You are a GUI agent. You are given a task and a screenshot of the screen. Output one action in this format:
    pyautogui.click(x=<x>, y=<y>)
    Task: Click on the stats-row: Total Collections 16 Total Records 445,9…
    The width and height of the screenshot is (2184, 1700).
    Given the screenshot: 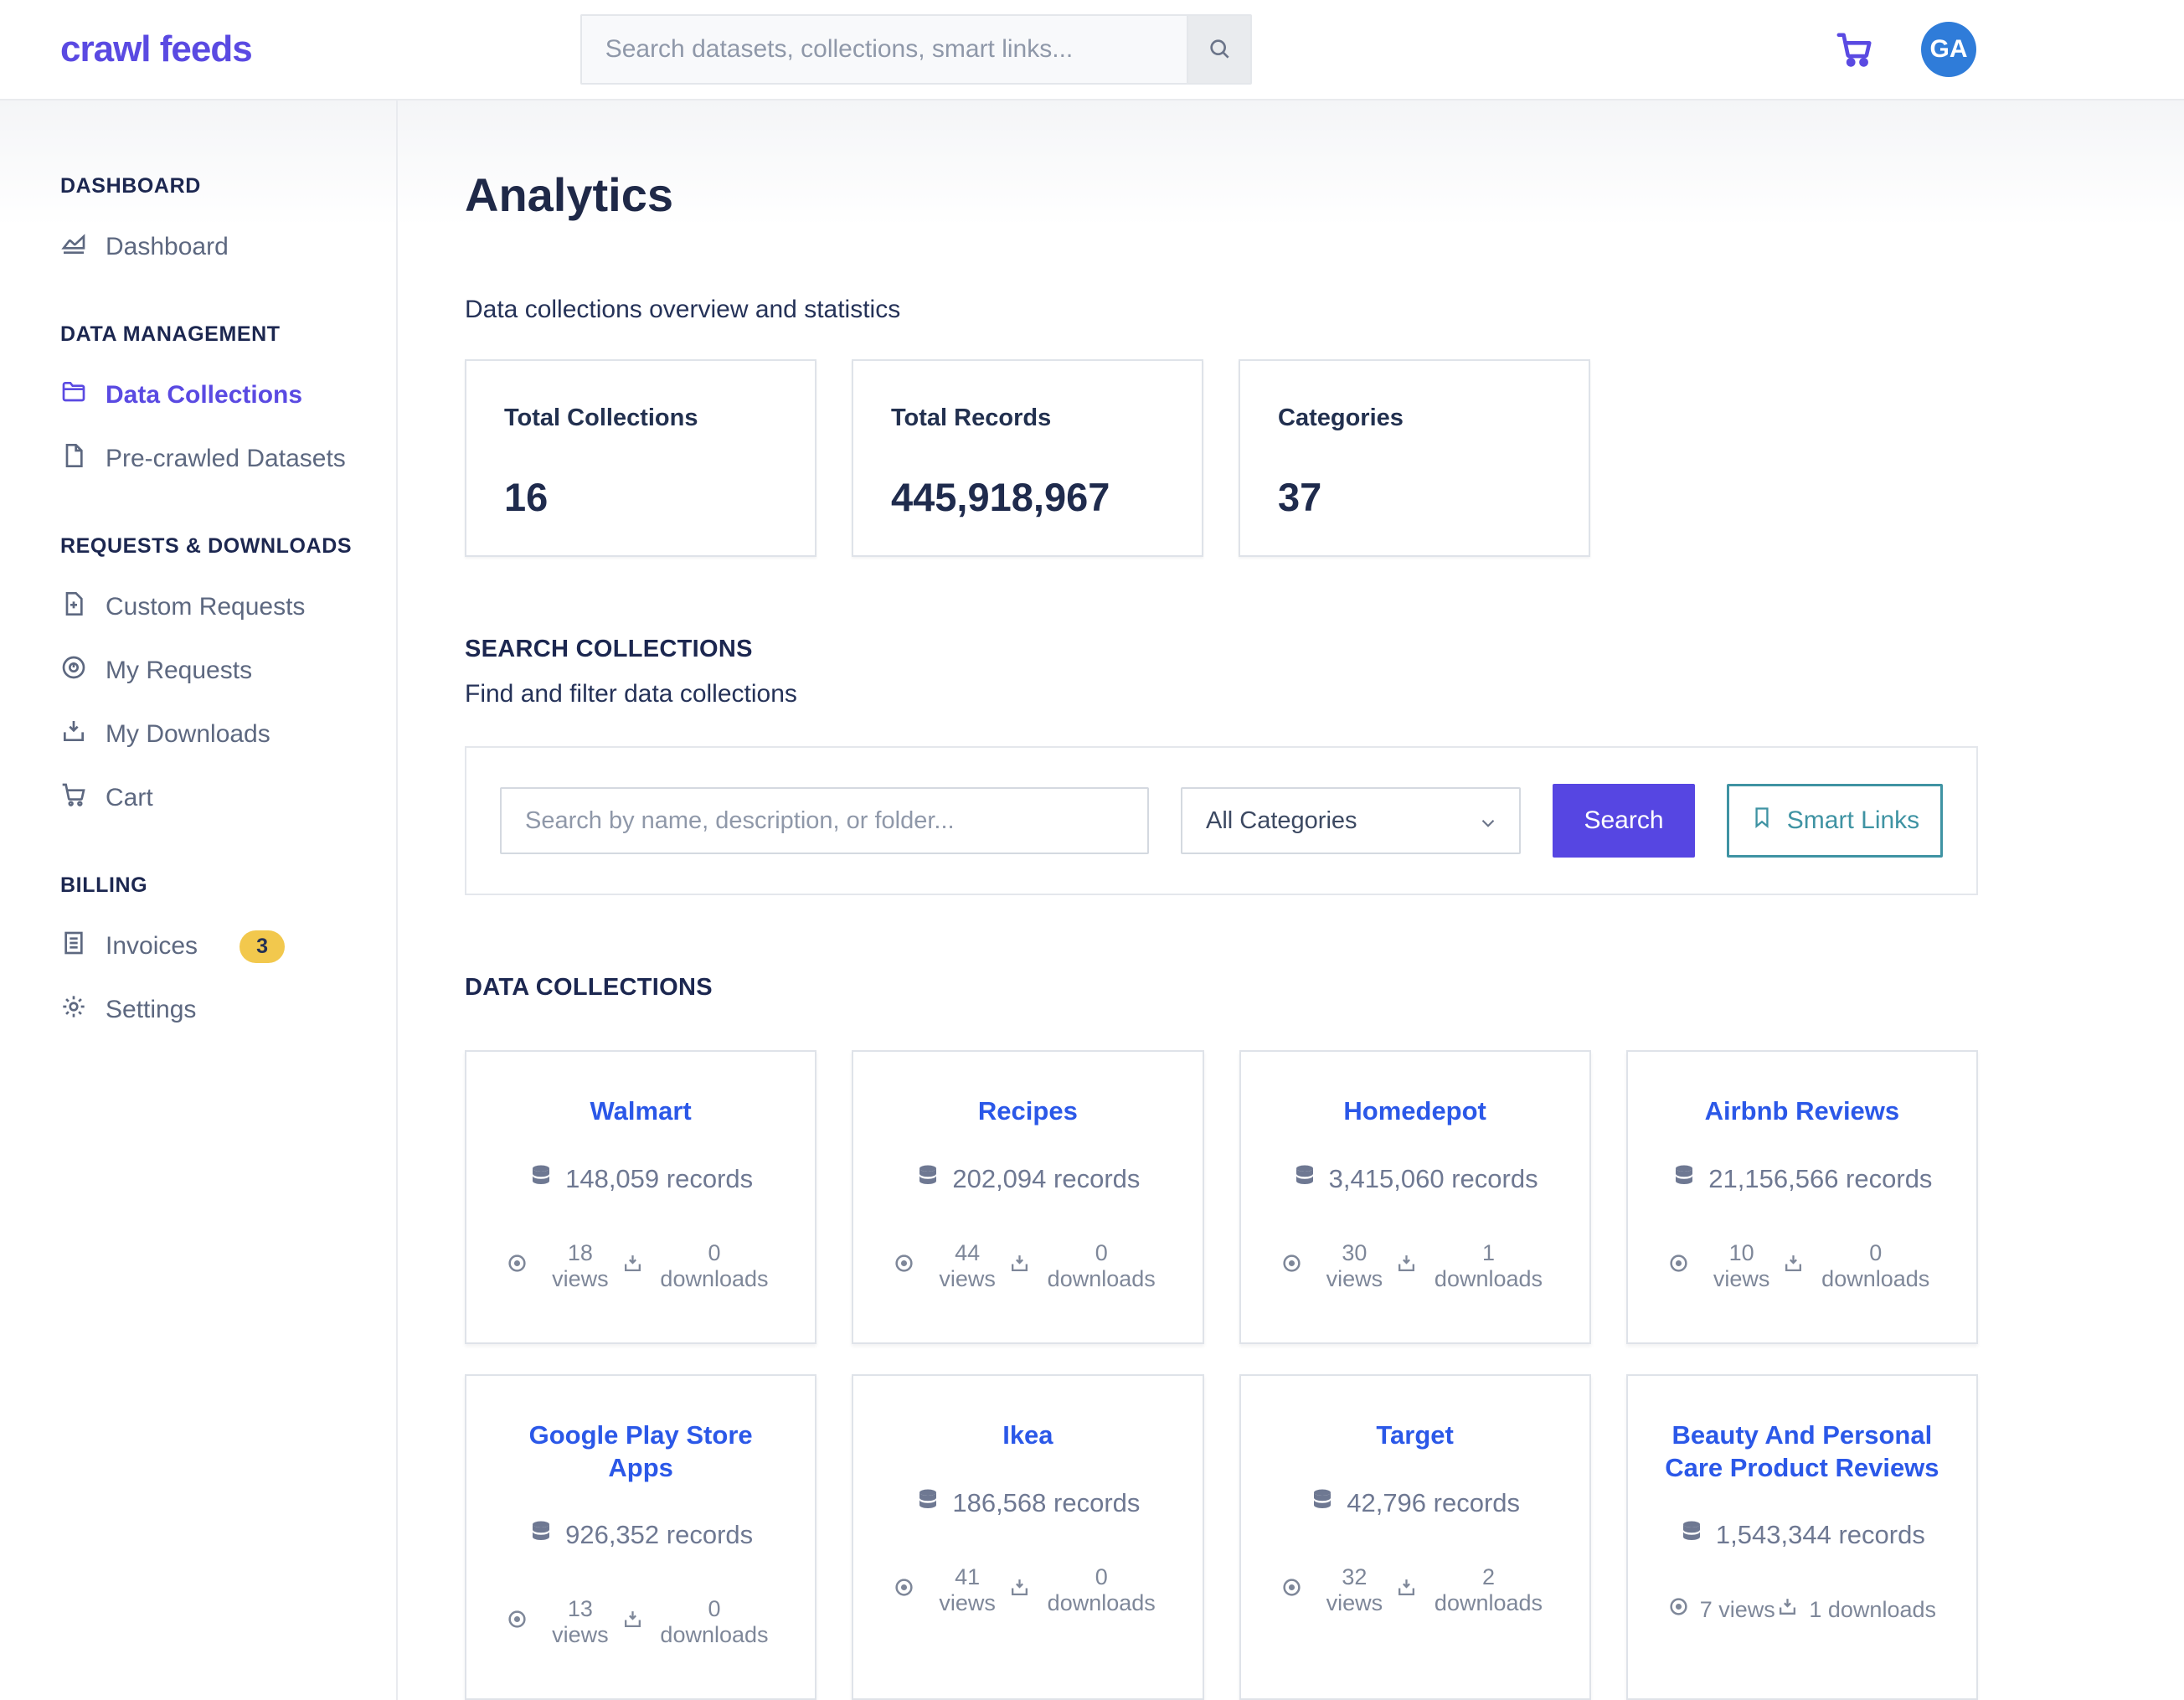 What is the action you would take?
    pyautogui.click(x=1221, y=458)
    